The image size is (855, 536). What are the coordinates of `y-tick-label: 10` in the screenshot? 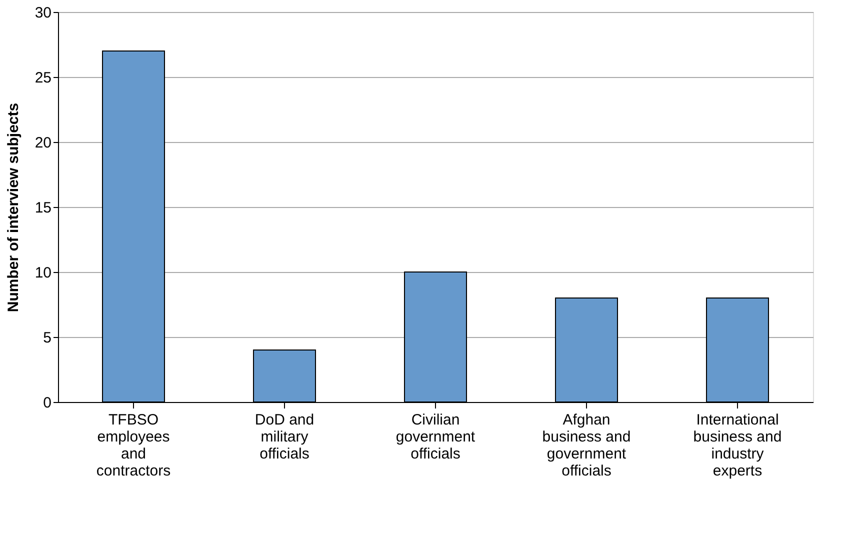 It's located at (43, 273).